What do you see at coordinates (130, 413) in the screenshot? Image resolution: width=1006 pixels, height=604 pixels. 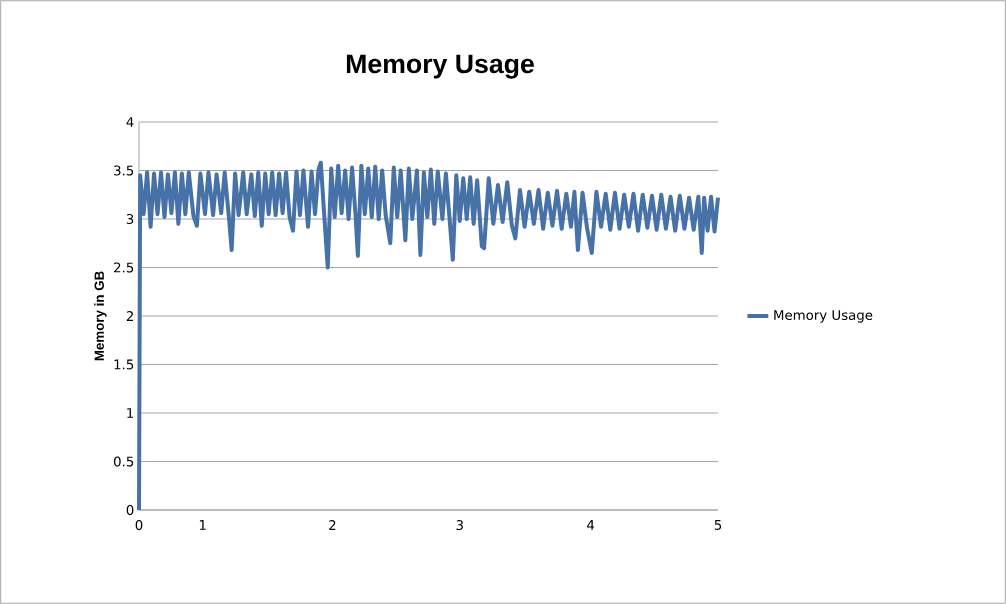 I see `y-tick-label: 1` at bounding box center [130, 413].